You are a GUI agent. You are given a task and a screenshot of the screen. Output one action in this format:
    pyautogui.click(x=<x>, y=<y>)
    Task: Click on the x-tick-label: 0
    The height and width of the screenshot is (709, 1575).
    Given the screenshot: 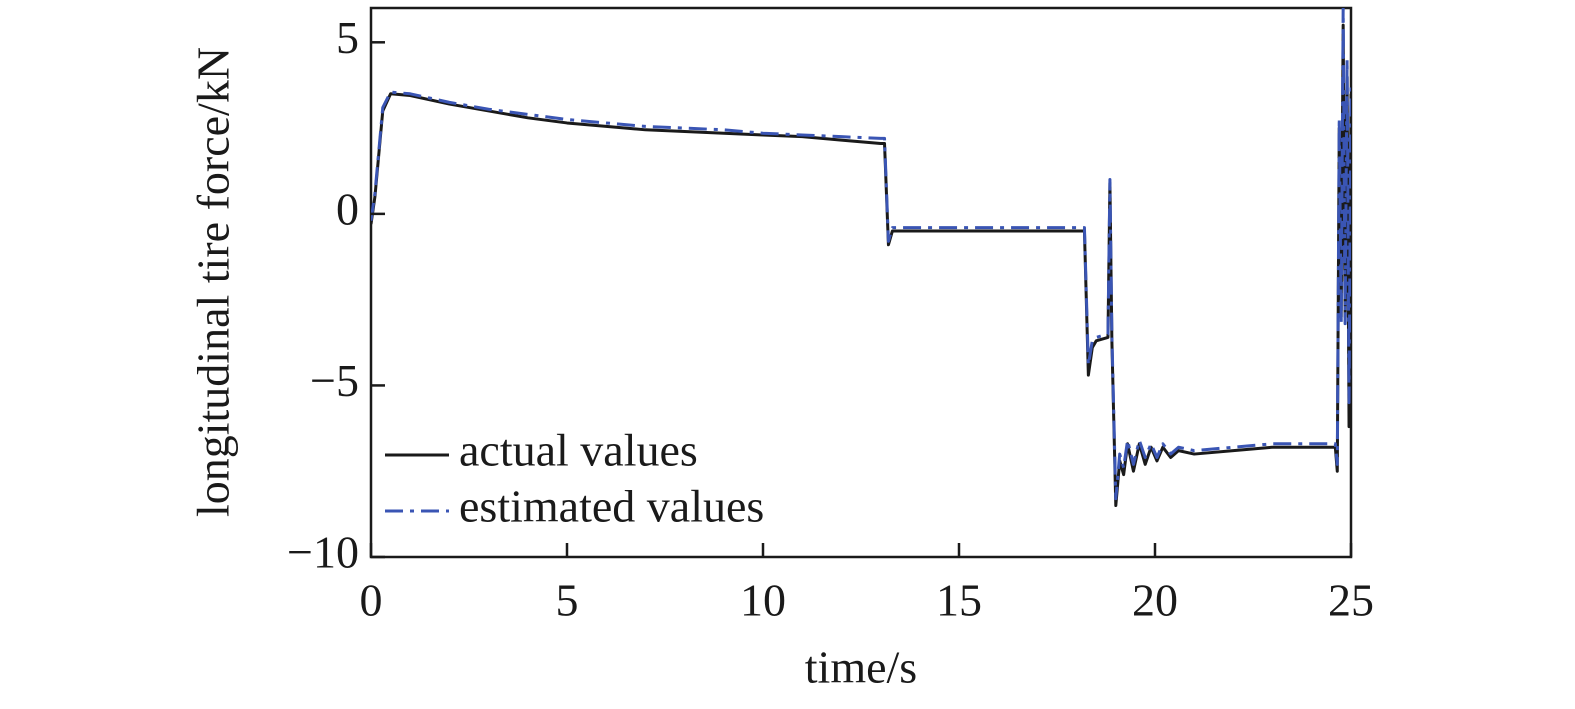 What is the action you would take?
    pyautogui.click(x=371, y=600)
    